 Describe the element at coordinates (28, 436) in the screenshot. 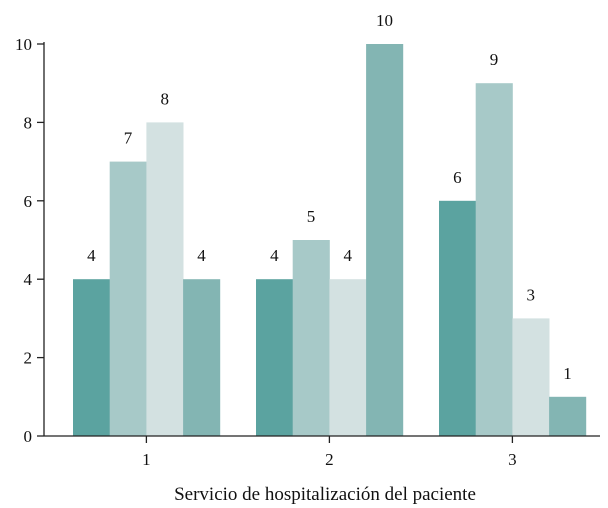

I see `y-tick-label: 0` at that location.